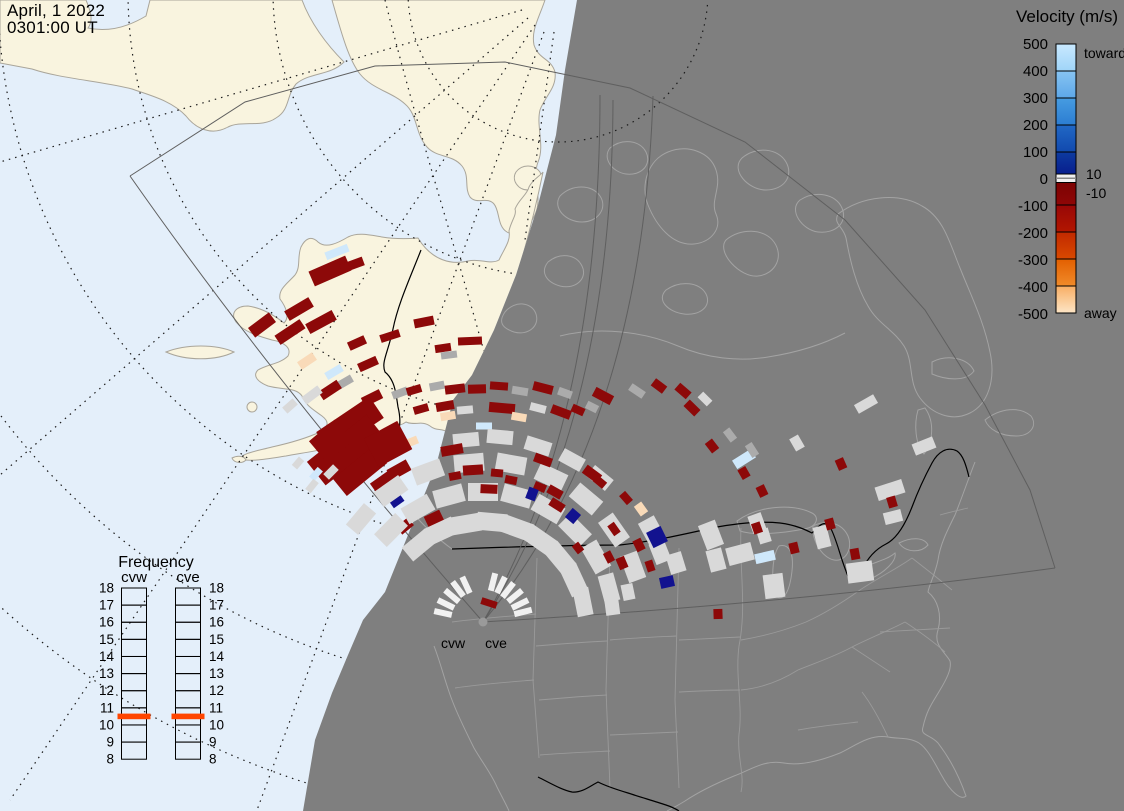 The image size is (1124, 811). I want to click on velocity-tick-label: 0, so click(1044, 179).